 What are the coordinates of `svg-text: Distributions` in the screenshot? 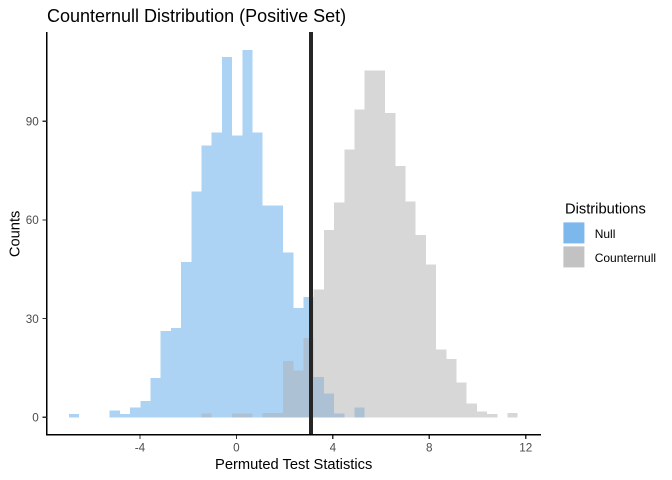 It's located at (605, 210).